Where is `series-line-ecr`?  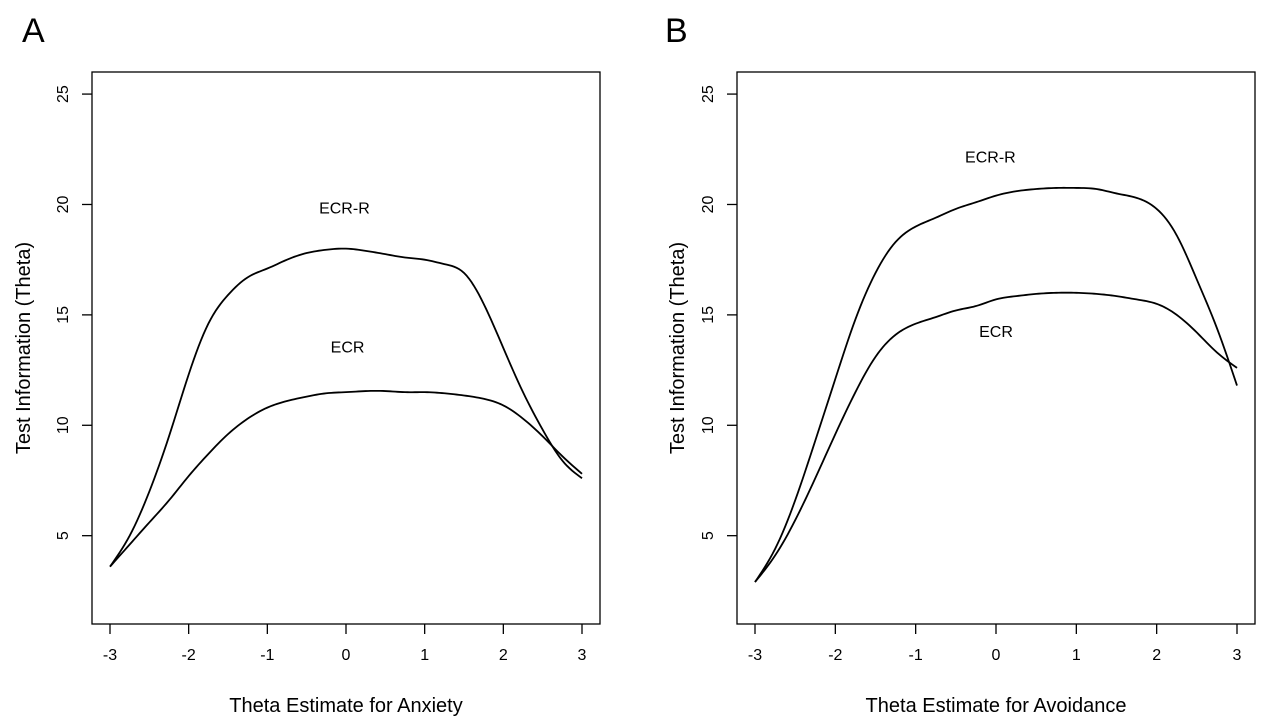 series-line-ecr is located at coordinates (346, 478).